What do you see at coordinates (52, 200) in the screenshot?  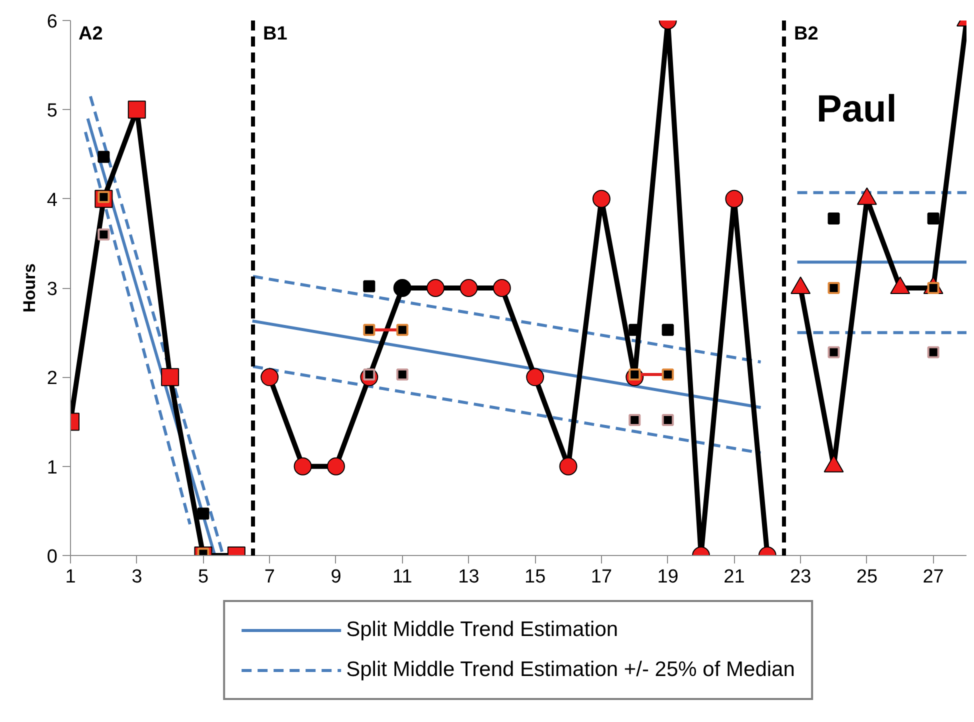 I see `y-tick-label: 4` at bounding box center [52, 200].